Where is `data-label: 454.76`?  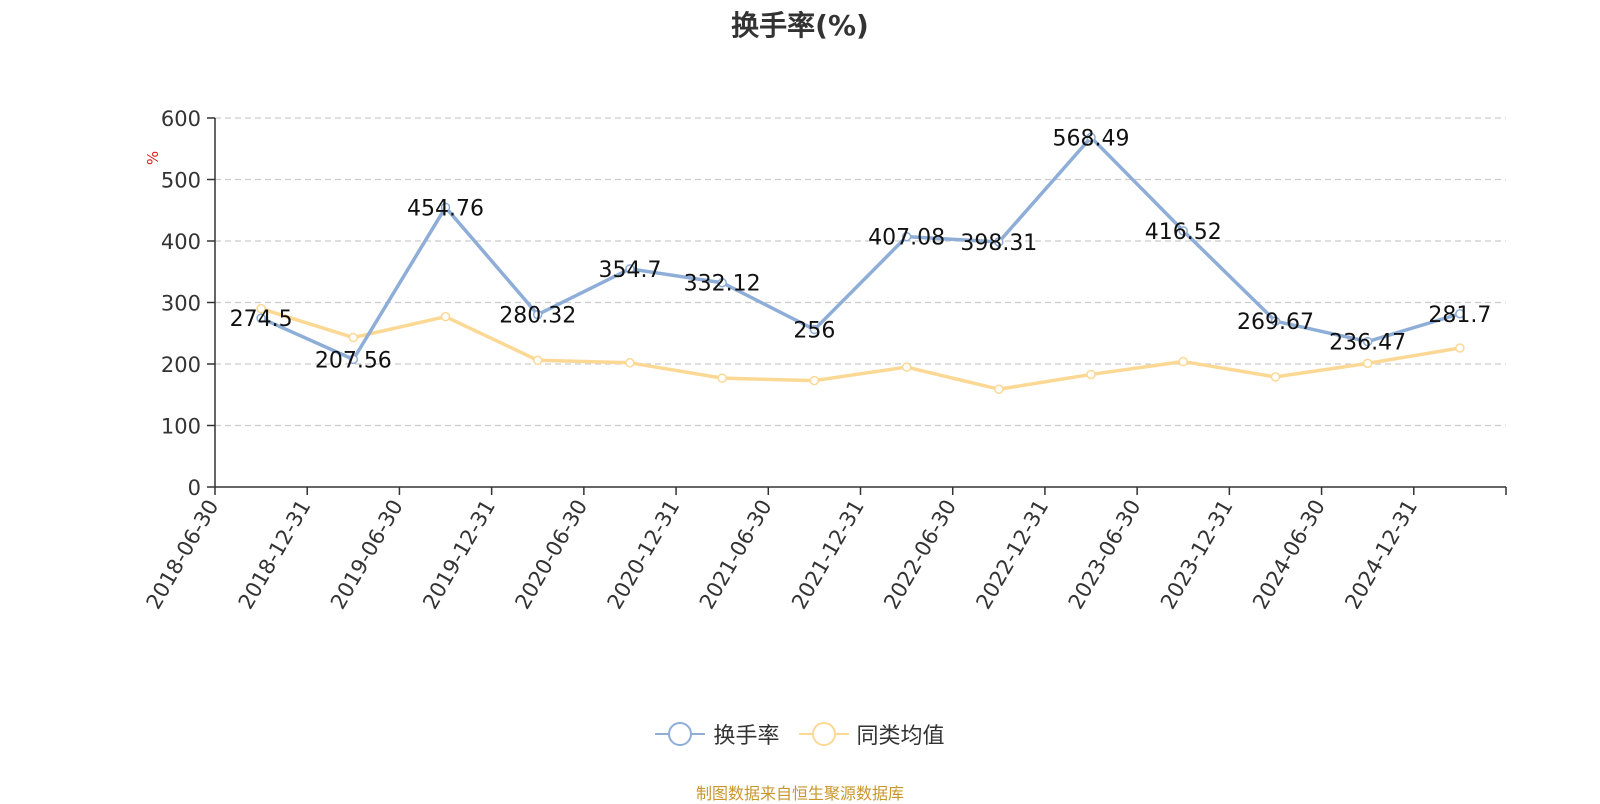 data-label: 454.76 is located at coordinates (445, 208).